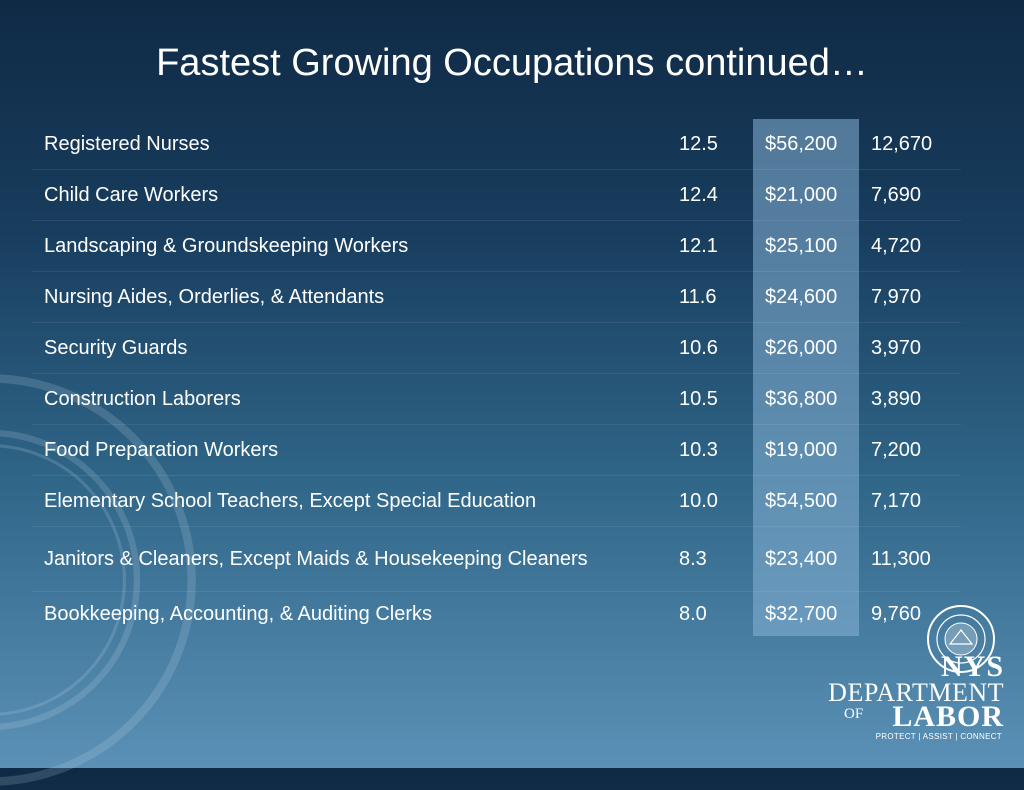  What do you see at coordinates (705, 297) in the screenshot?
I see `growth-value: 11.6` at bounding box center [705, 297].